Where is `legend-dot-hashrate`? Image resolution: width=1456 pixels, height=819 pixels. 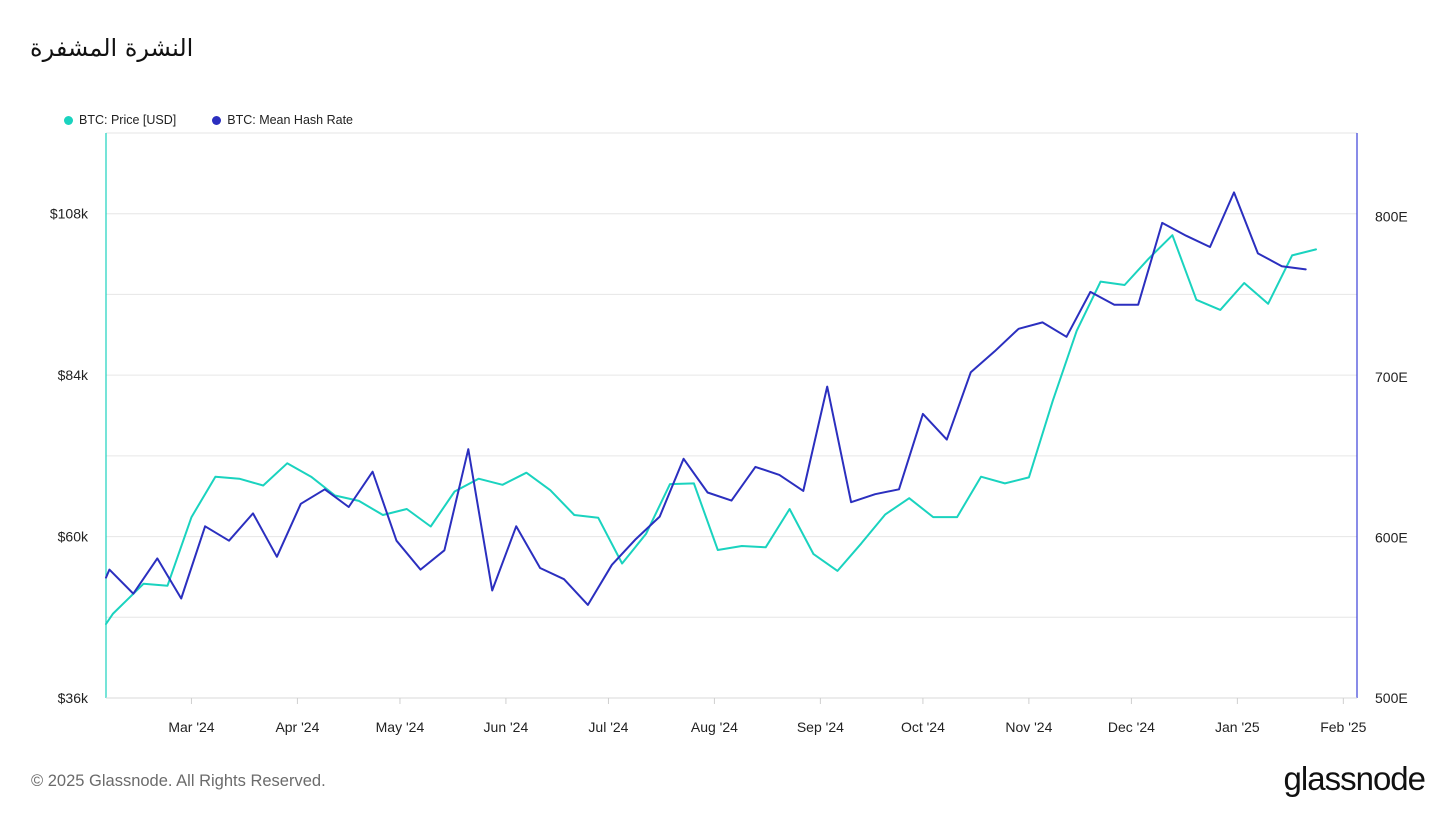 legend-dot-hashrate is located at coordinates (217, 120).